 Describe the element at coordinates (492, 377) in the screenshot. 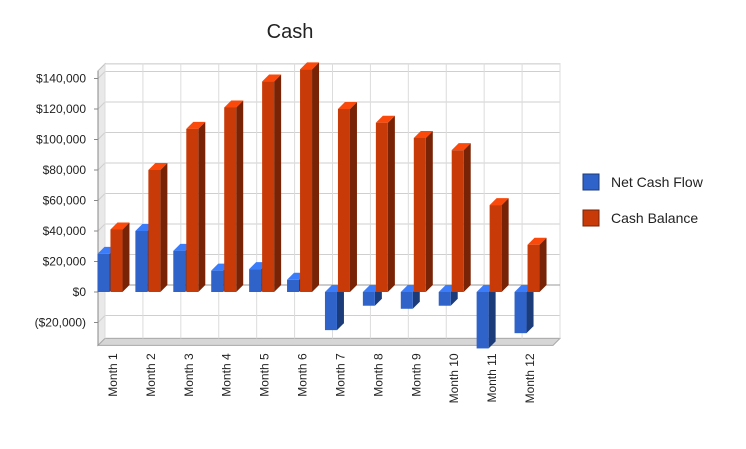

I see `x-tick-label: Month 11` at that location.